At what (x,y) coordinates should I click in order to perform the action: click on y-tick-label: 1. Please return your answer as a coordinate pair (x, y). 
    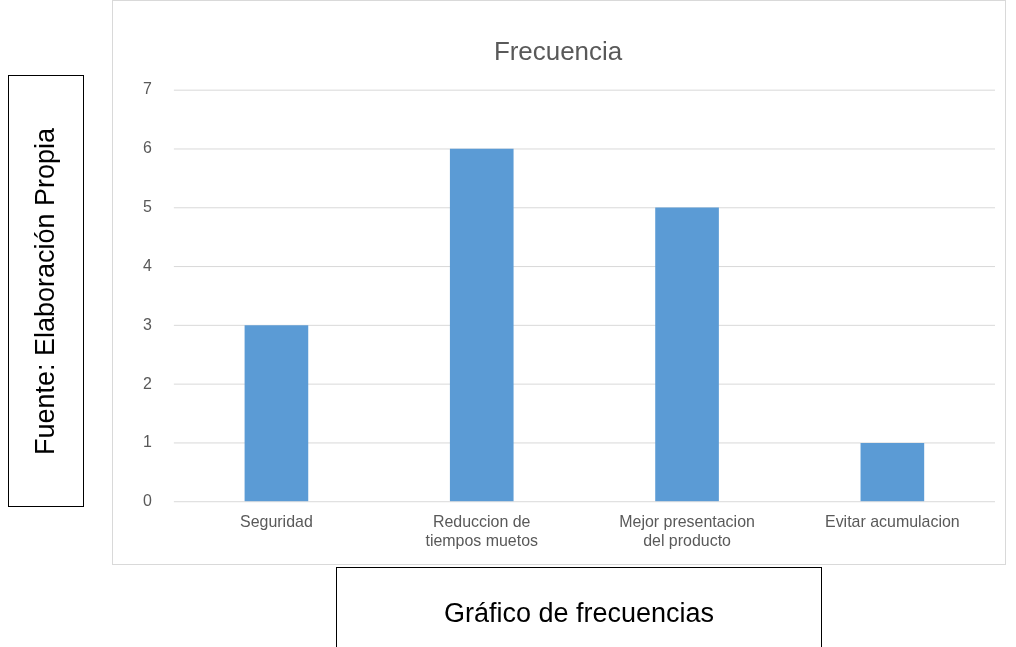
    Looking at the image, I should click on (147, 442).